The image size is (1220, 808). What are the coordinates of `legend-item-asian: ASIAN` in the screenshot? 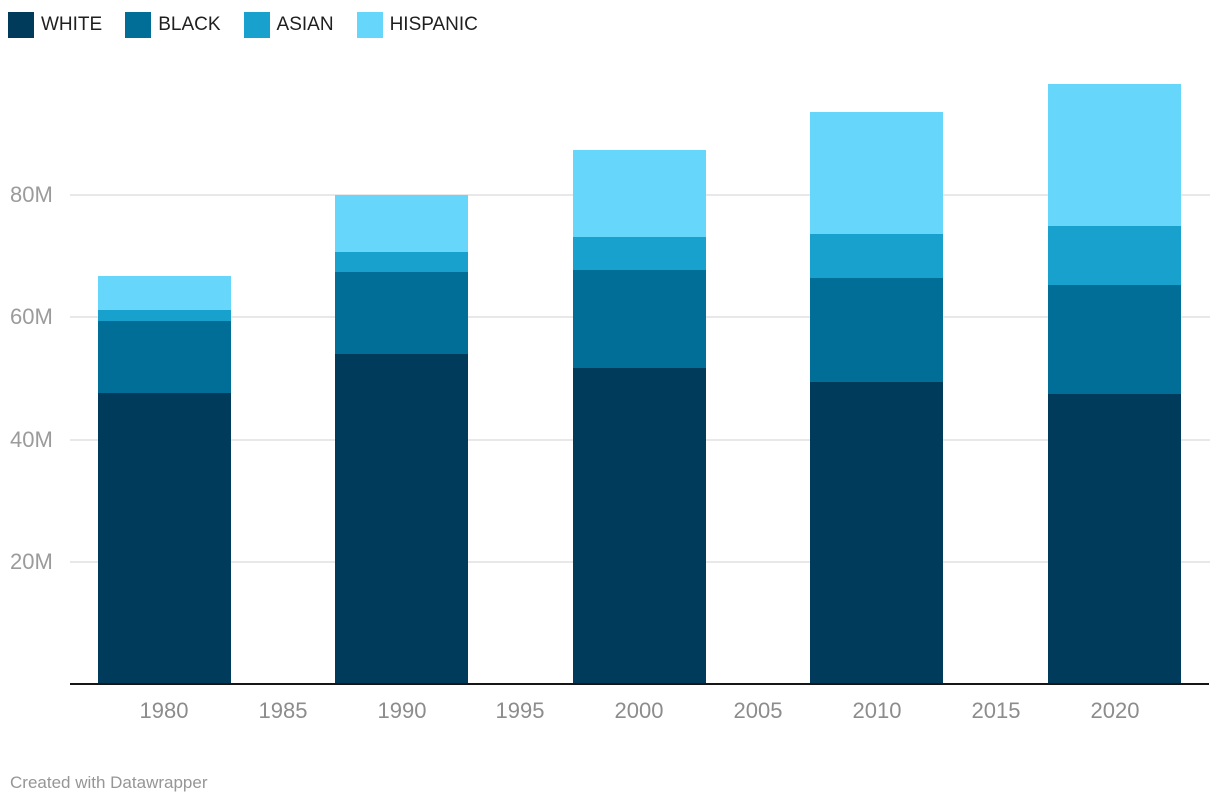 It's located at (288, 25).